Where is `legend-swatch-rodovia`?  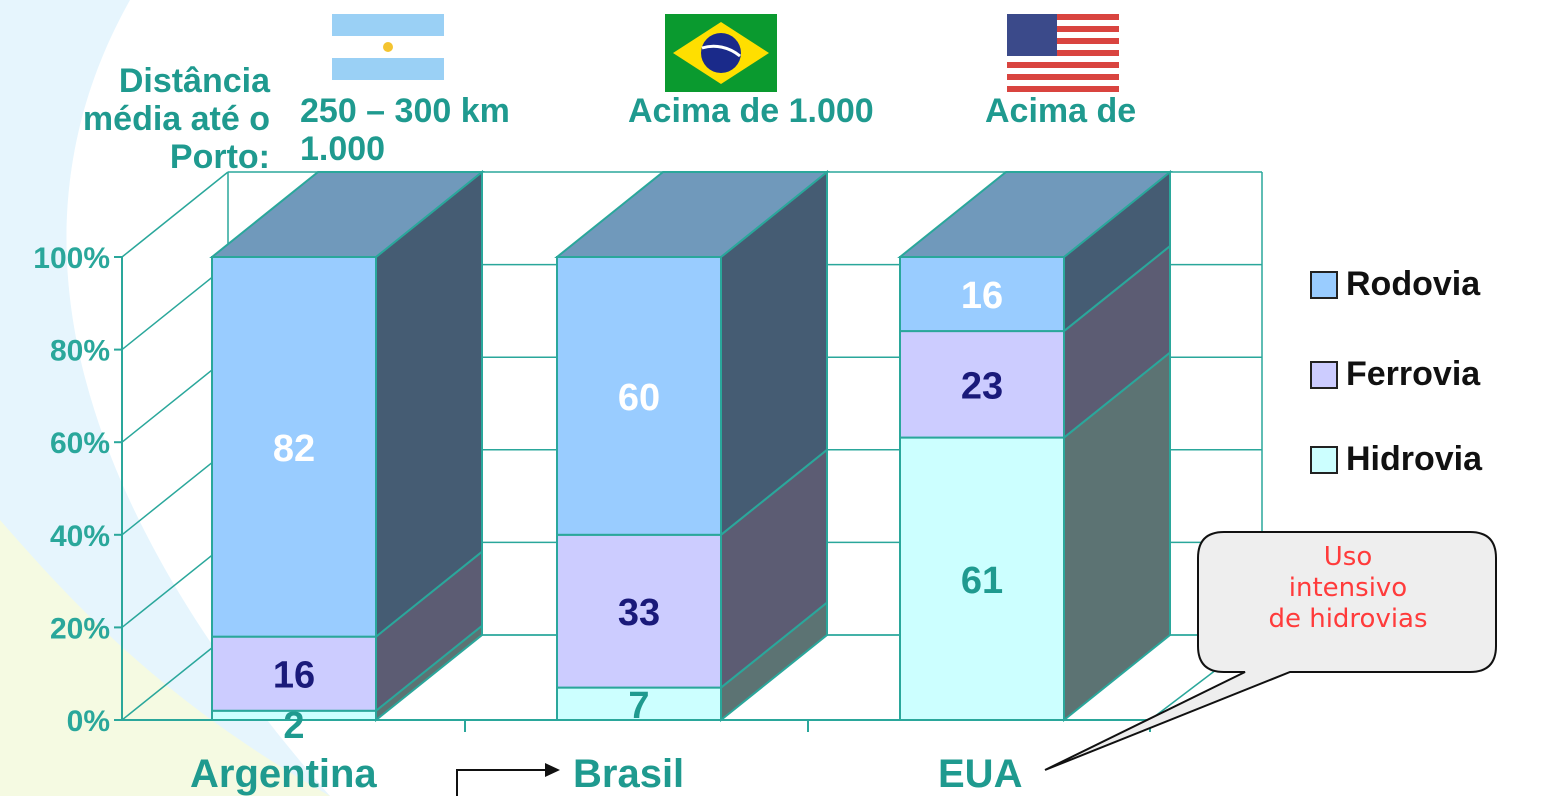 legend-swatch-rodovia is located at coordinates (1324, 285).